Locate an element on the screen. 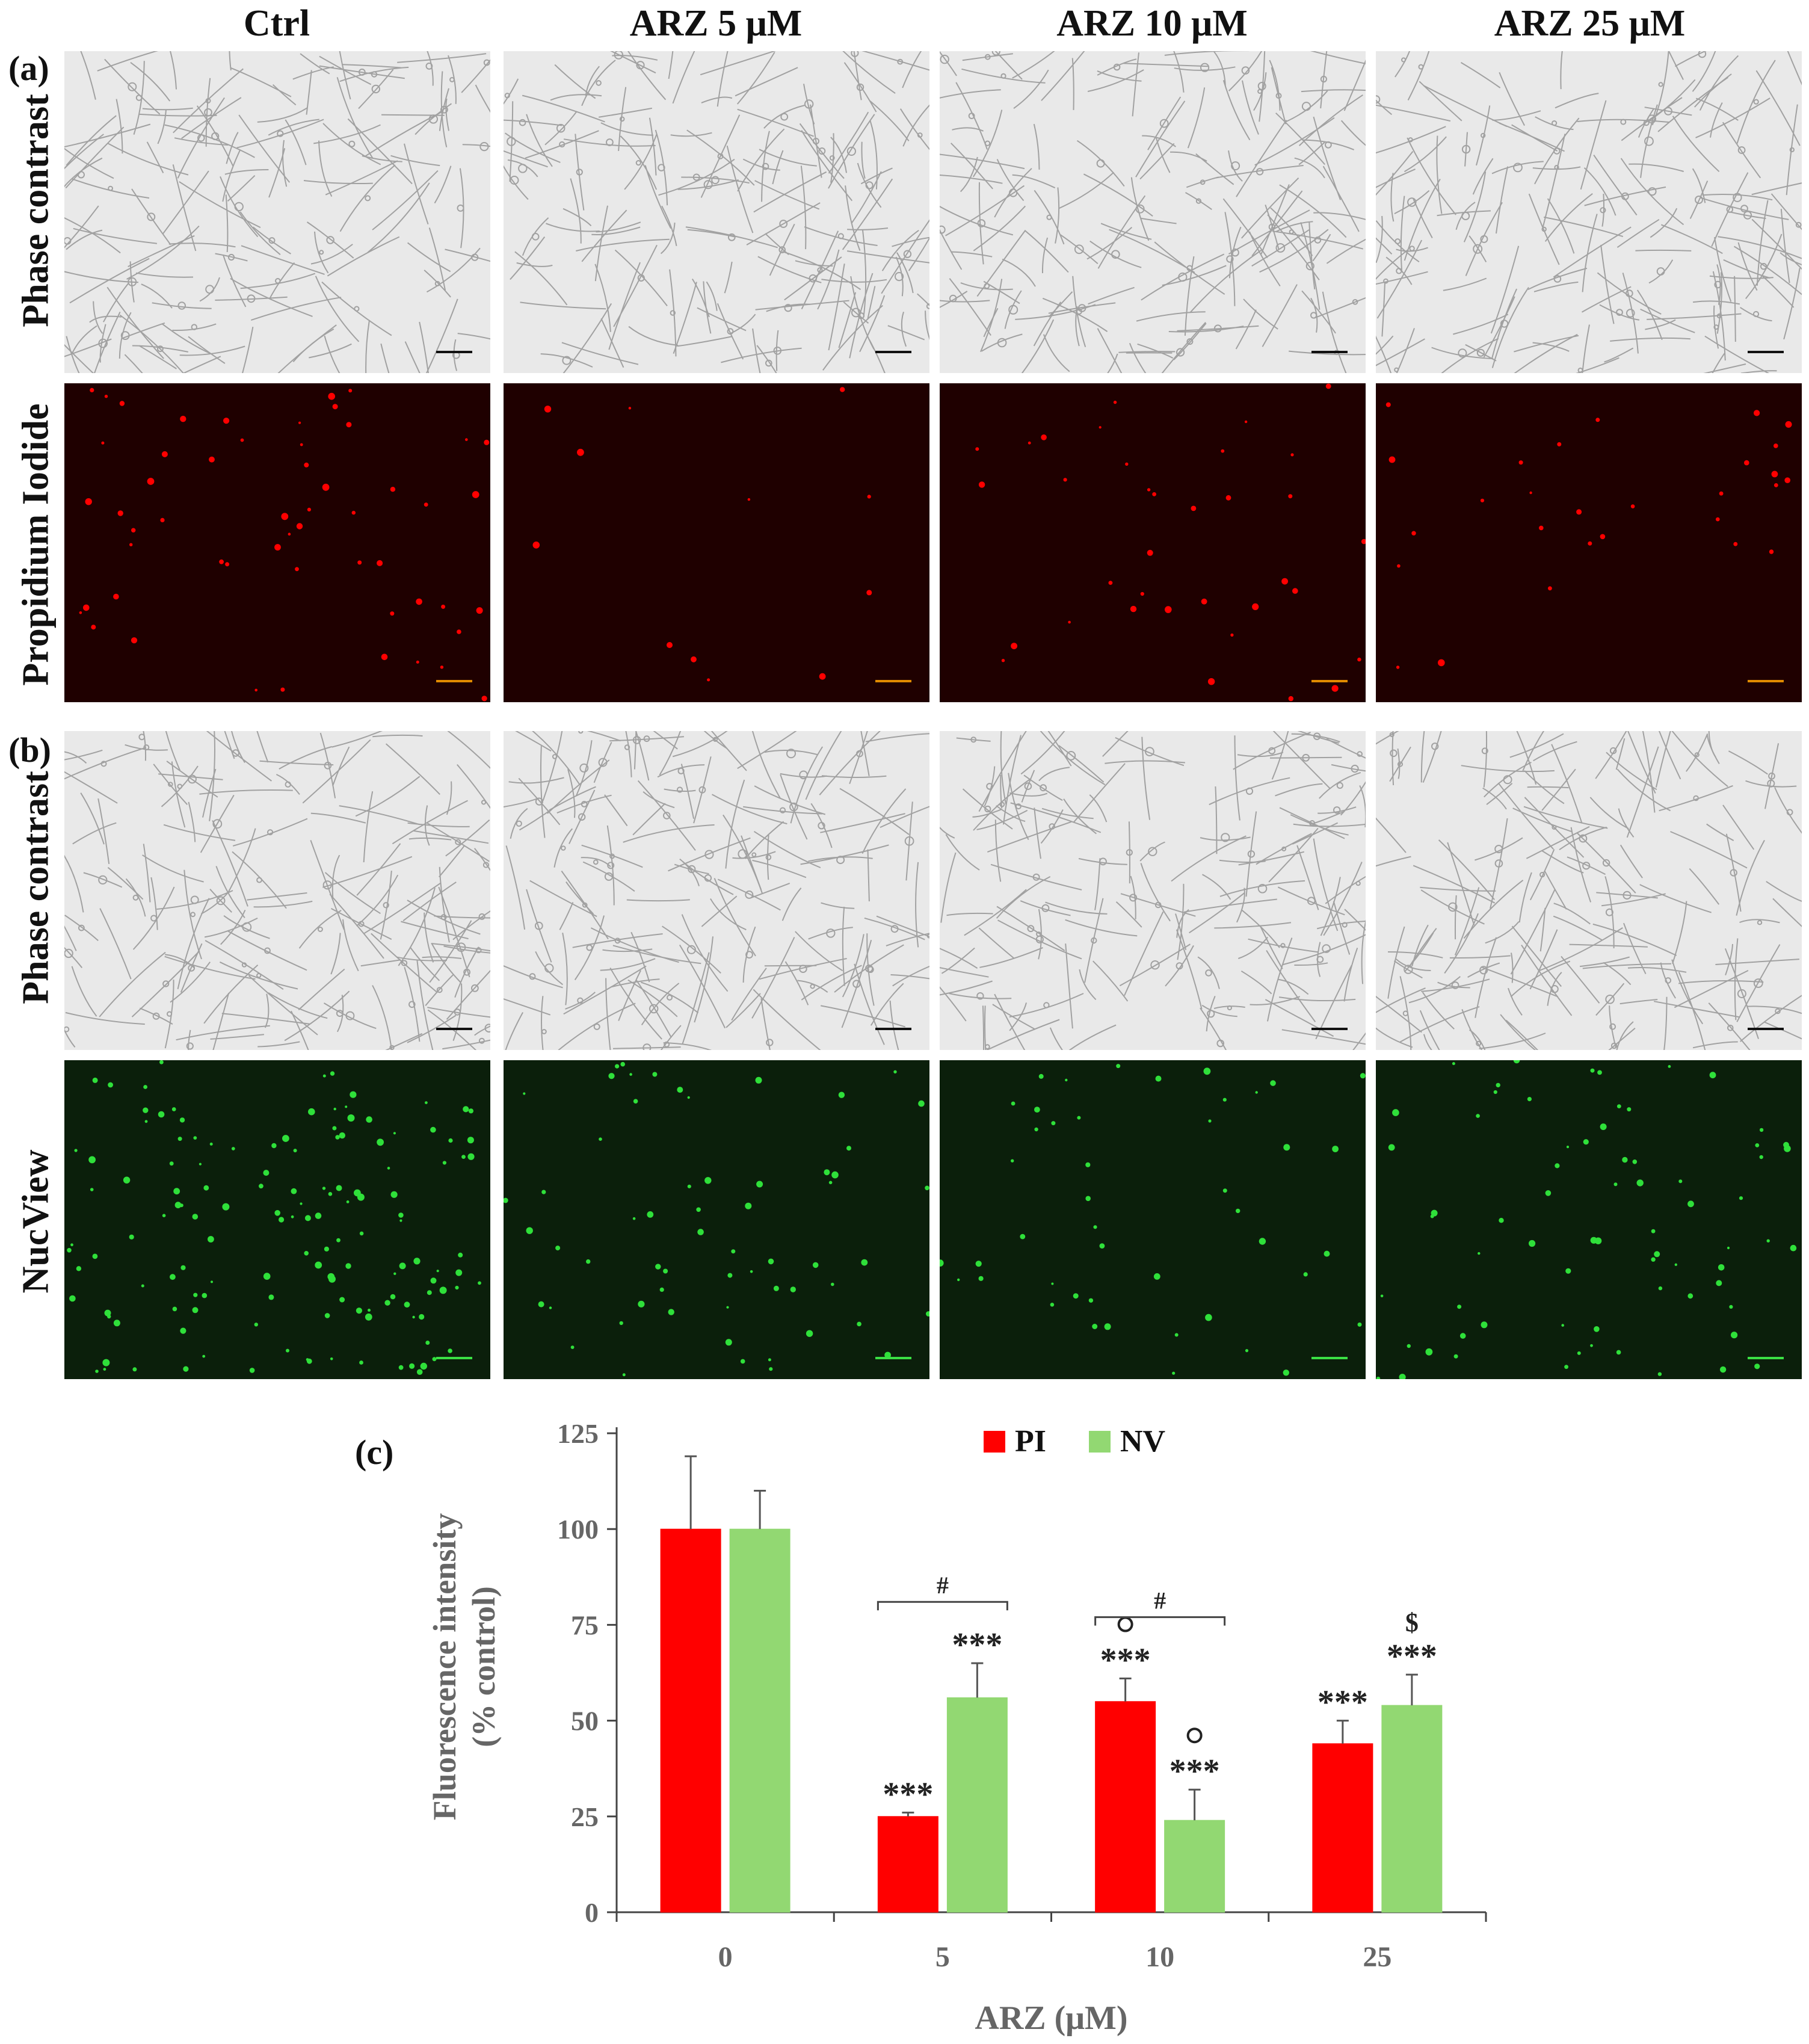  x-tick-label: 10 is located at coordinates (1159, 1957).